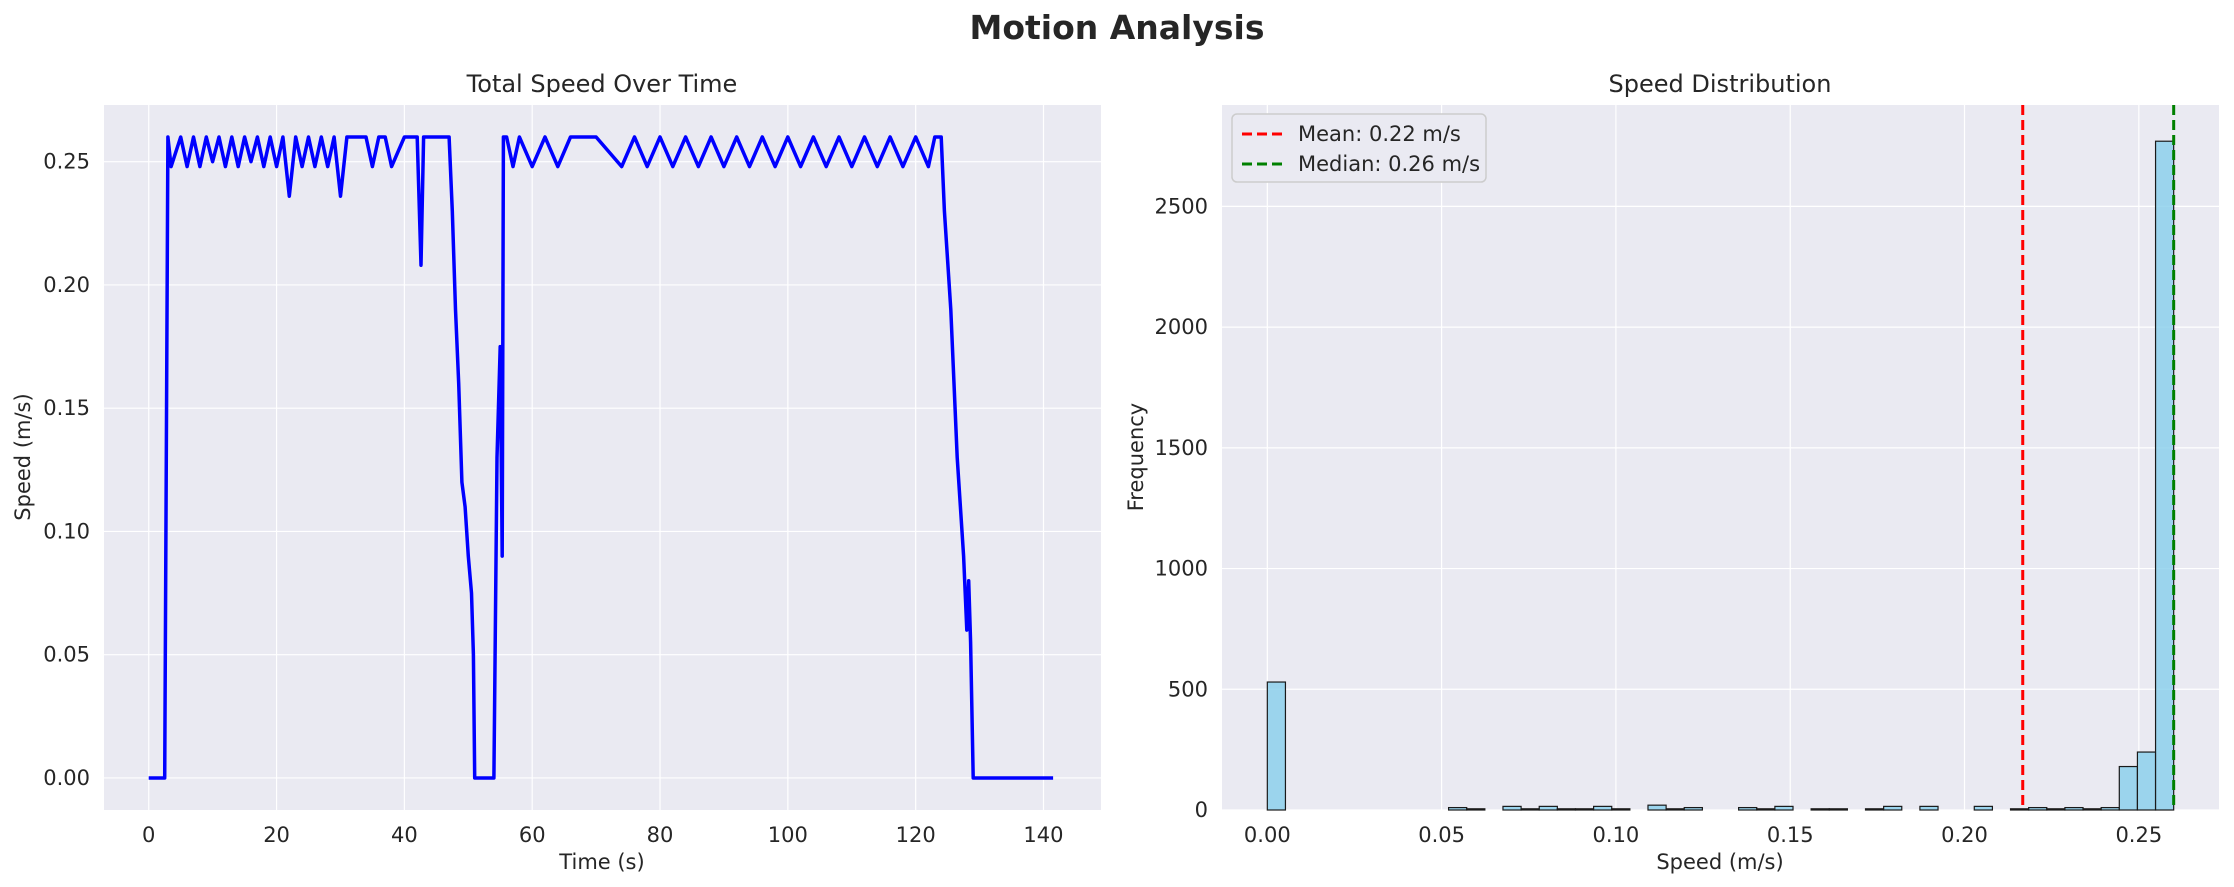  I want to click on legend-mean-label: Mean: 0.22 m/s, so click(1379, 134).